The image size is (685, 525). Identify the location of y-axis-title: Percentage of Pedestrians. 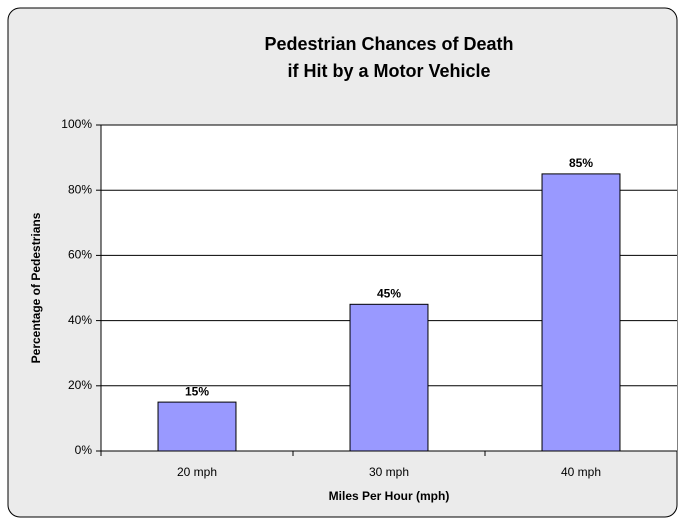
(36, 287).